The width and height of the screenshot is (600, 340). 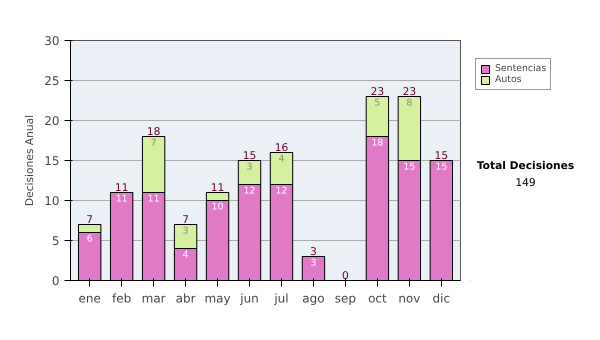 What do you see at coordinates (29, 160) in the screenshot?
I see `y-axis-title: Decisiones Anual` at bounding box center [29, 160].